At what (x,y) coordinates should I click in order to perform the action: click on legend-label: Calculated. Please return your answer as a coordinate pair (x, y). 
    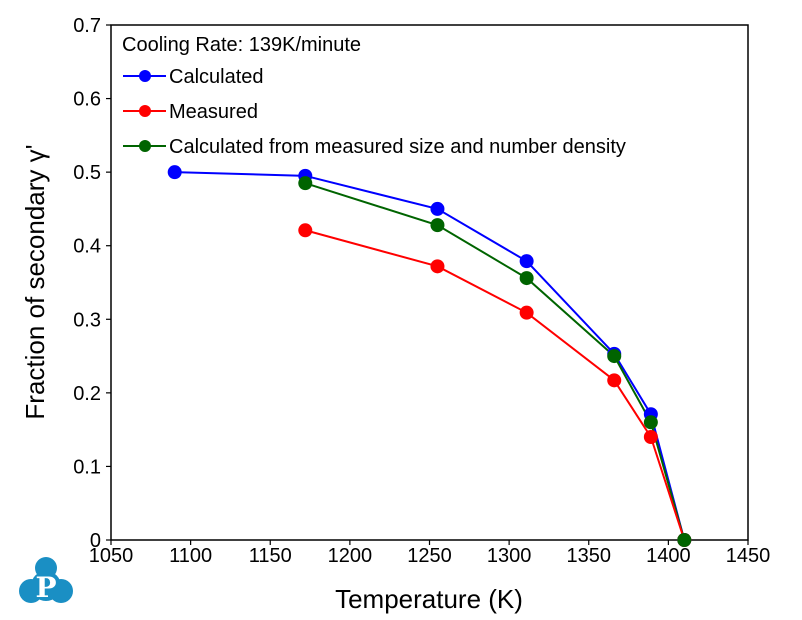
    Looking at the image, I should click on (216, 77).